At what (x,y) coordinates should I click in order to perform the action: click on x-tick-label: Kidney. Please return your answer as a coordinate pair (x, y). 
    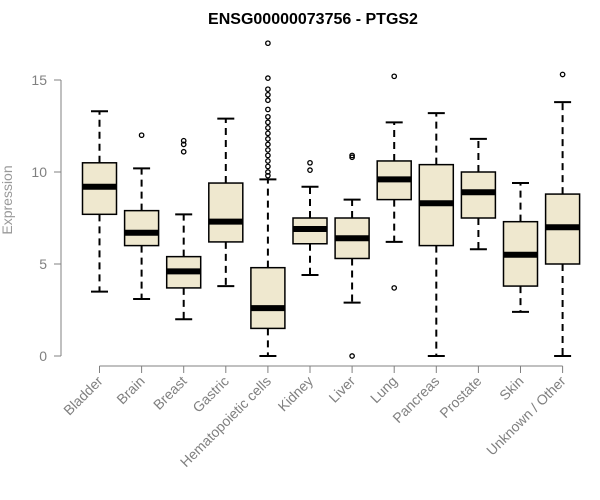
    Looking at the image, I should click on (296, 394).